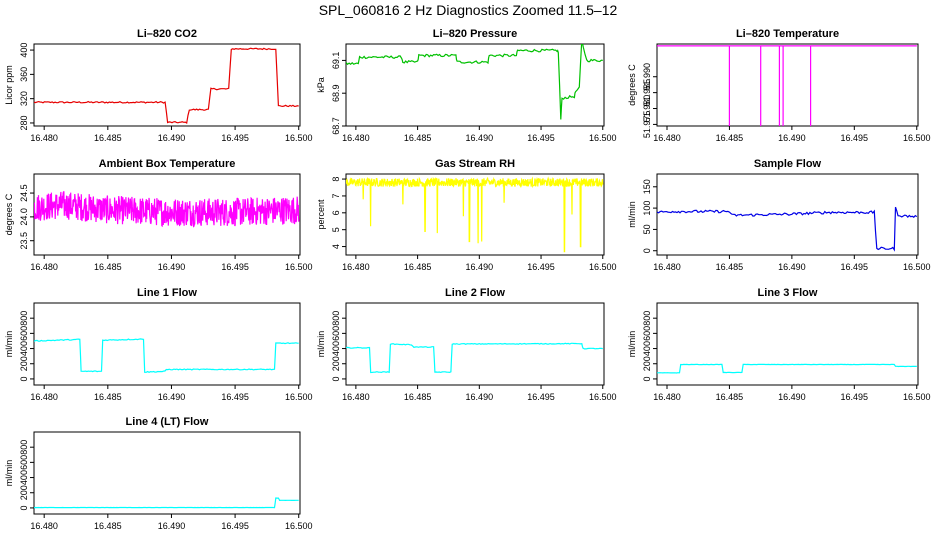  Describe the element at coordinates (647, 125) in the screenshot. I see `y-tick-label: 51.975` at that location.